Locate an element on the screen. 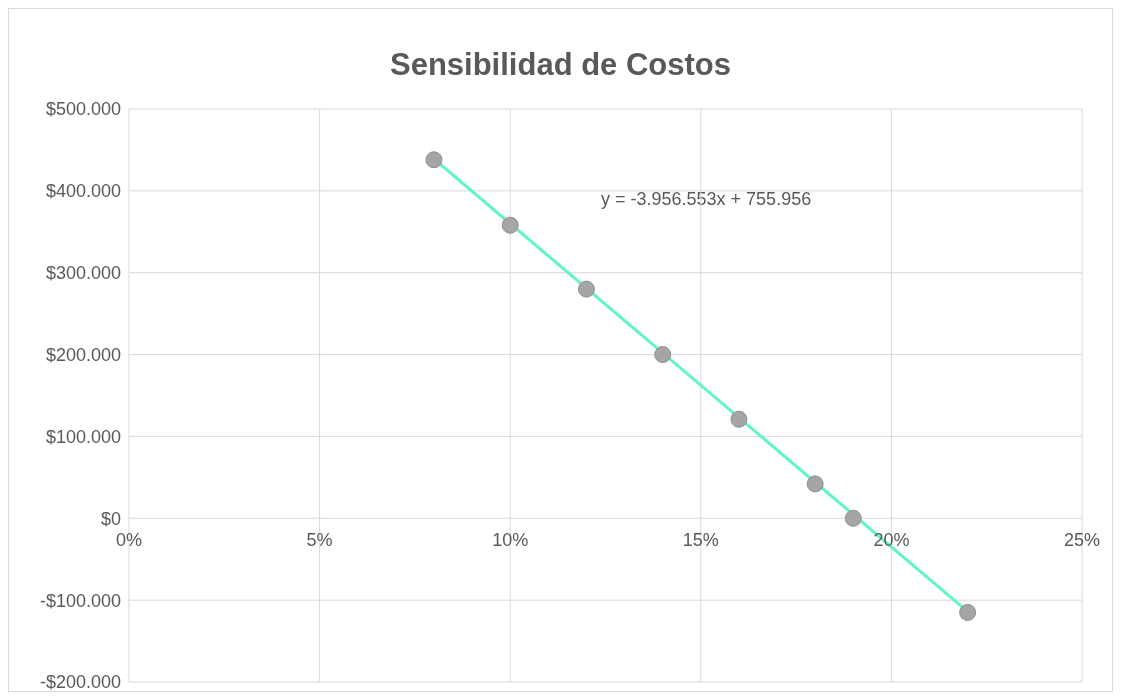 The width and height of the screenshot is (1121, 700). annotation: y = -3.956.553x + 755.956 is located at coordinates (706, 199).